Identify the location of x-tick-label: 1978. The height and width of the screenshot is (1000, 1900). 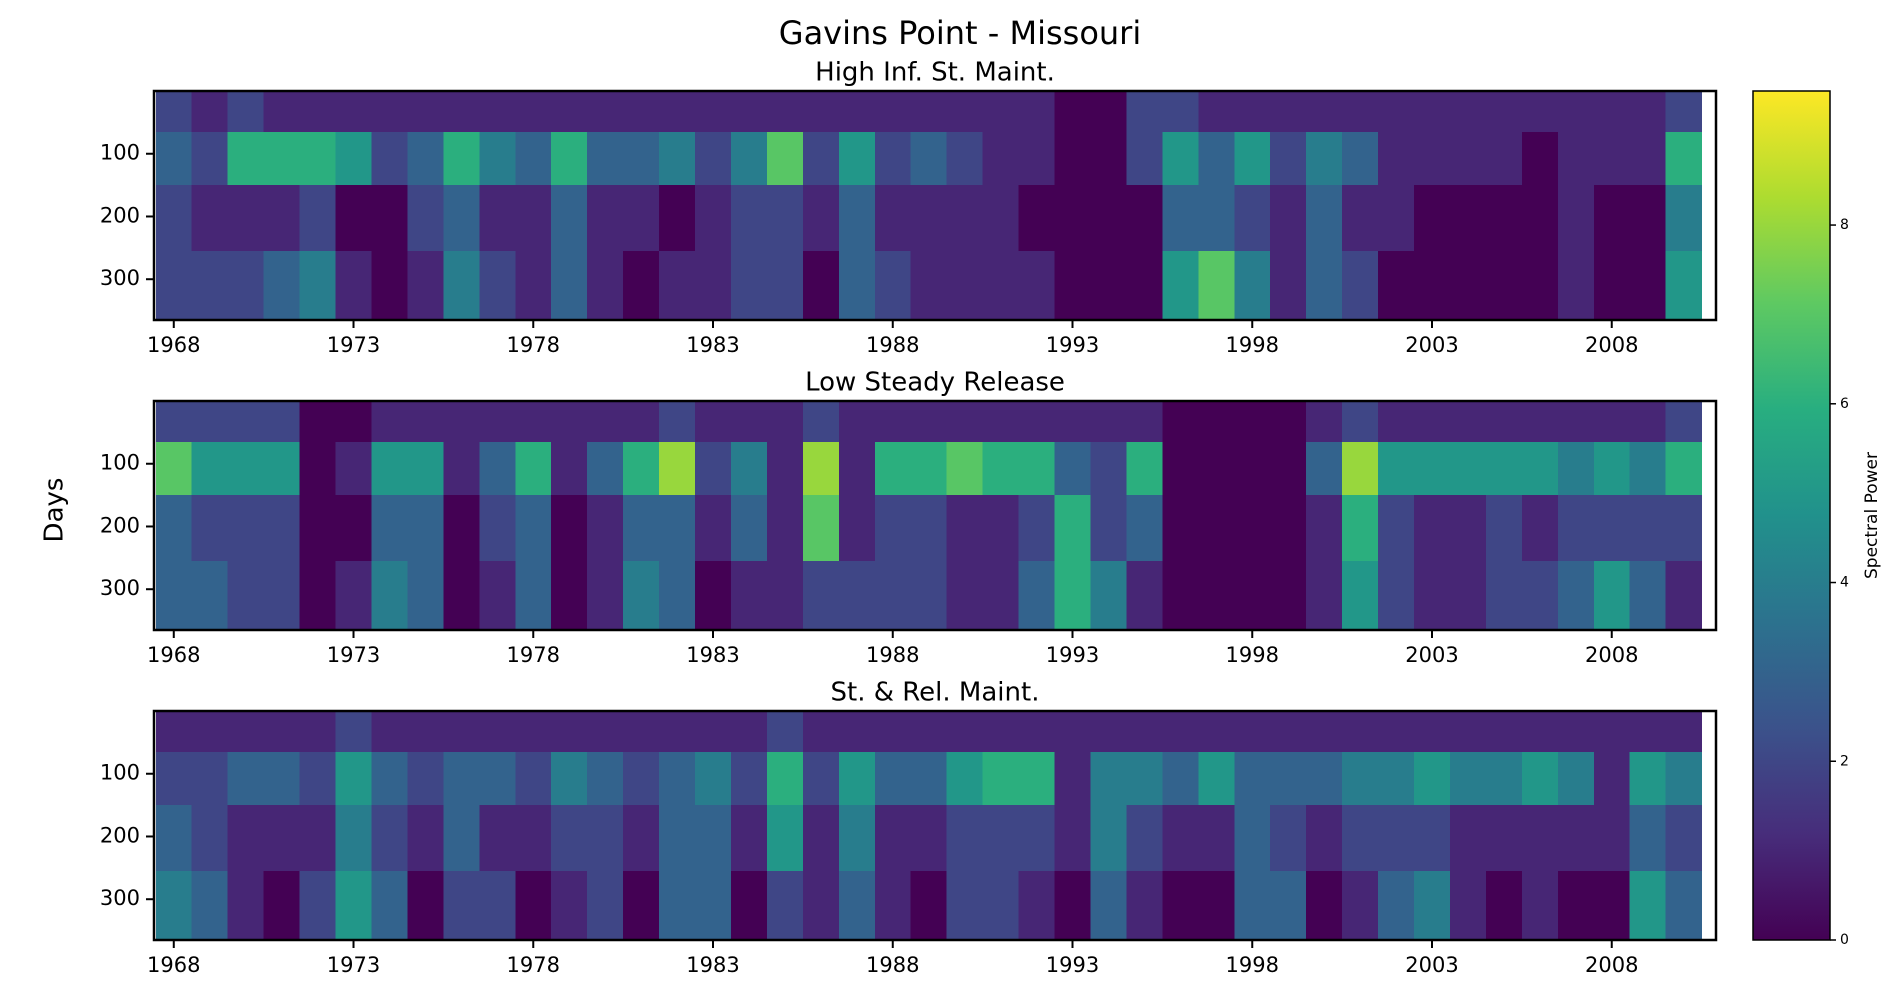
(533, 345).